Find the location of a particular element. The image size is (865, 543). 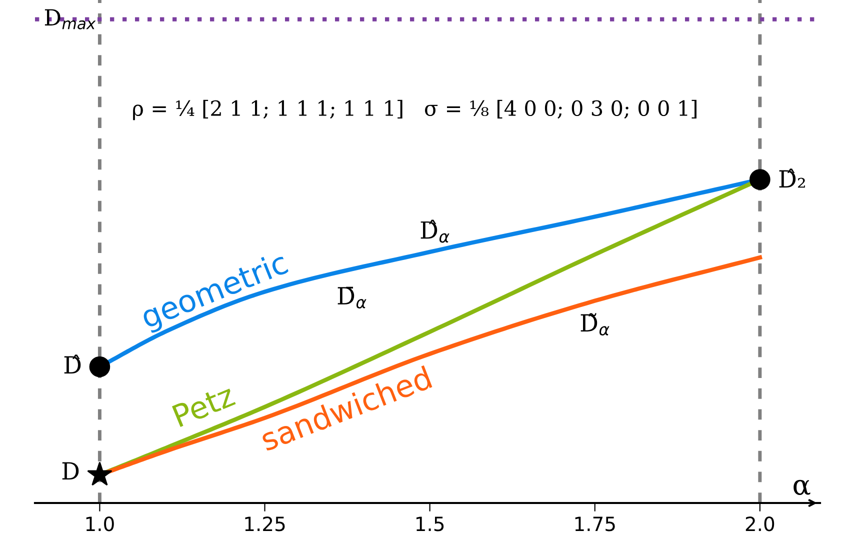

x-tick-label: 1.0 is located at coordinates (100, 524).